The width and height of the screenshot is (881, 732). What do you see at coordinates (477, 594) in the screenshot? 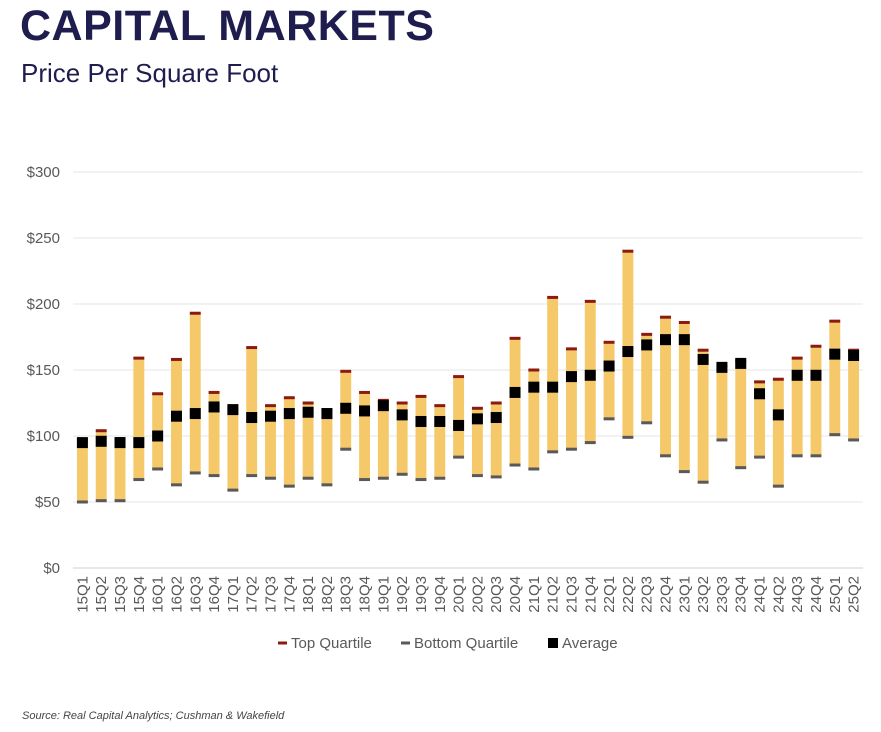
I see `x-tick-label: 20Q2` at bounding box center [477, 594].